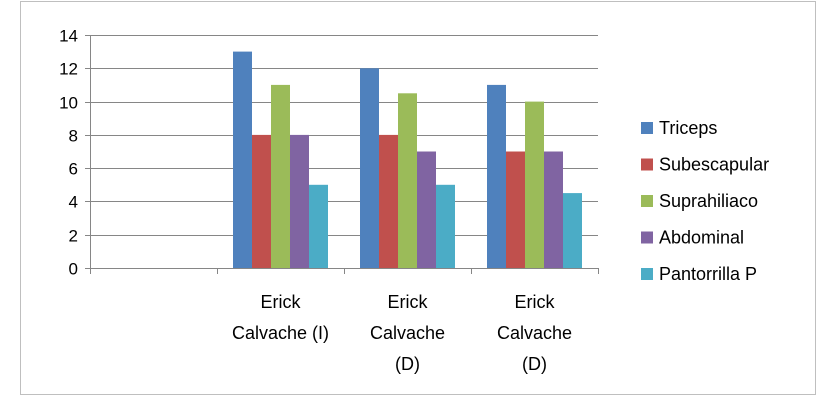 Image resolution: width=817 pixels, height=396 pixels. I want to click on legend-label: Abdominal, so click(701, 238).